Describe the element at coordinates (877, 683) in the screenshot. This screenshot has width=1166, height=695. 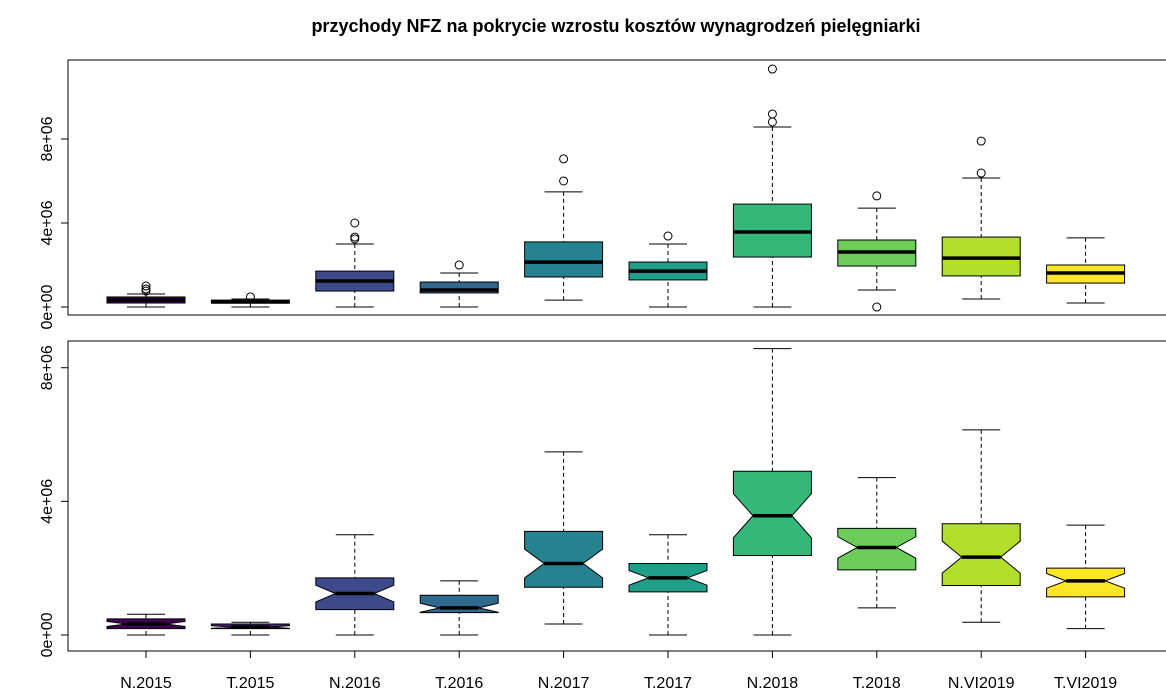
I see `x-tick-label: T.2018` at that location.